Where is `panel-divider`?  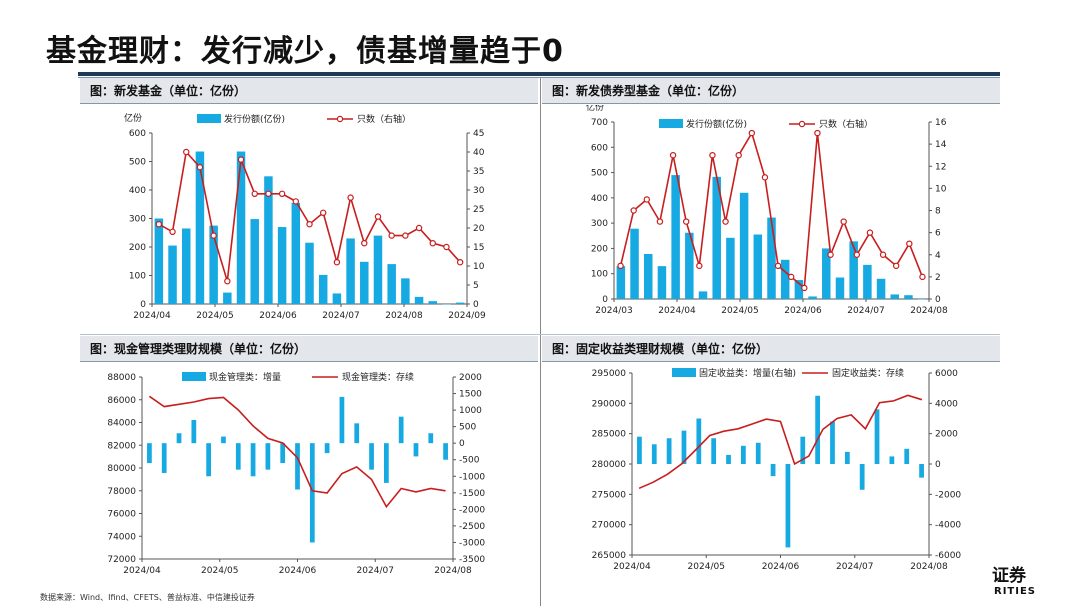 panel-divider is located at coordinates (540, 342).